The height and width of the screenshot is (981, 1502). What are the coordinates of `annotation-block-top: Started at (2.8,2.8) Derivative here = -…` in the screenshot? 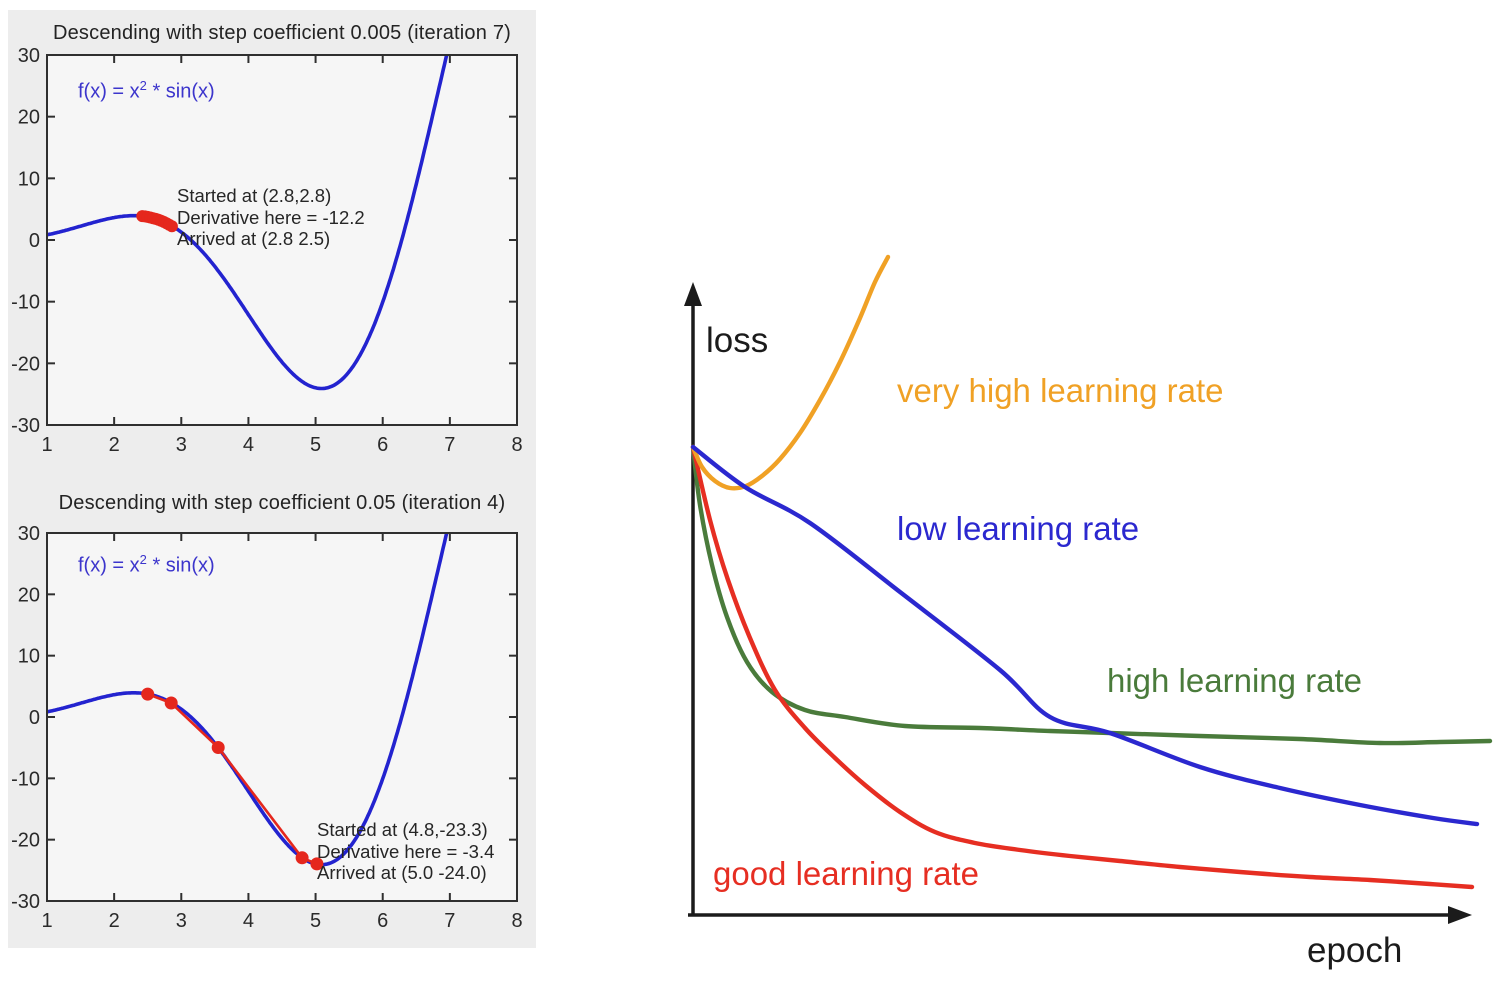 It's located at (271, 217).